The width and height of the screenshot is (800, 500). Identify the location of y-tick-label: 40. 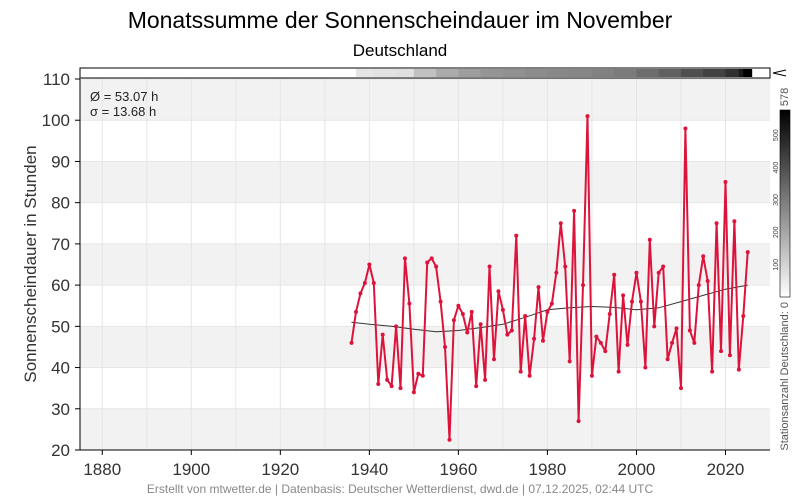
(60, 368).